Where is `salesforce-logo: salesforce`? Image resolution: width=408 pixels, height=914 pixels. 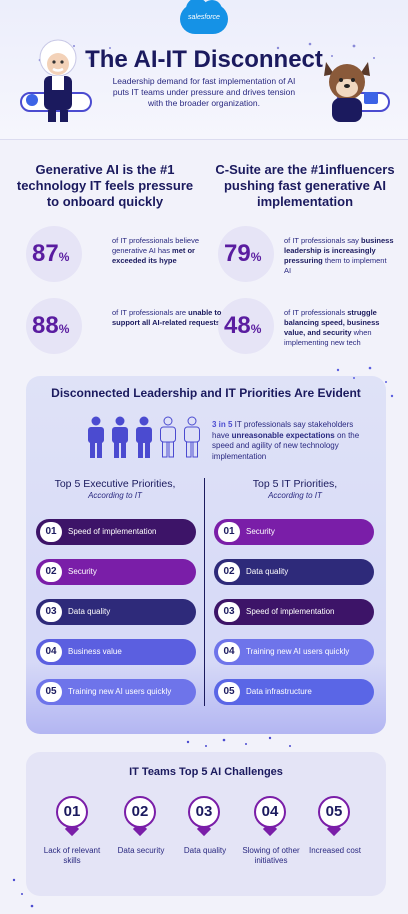
salesforce-logo: salesforce is located at coordinates (204, 18).